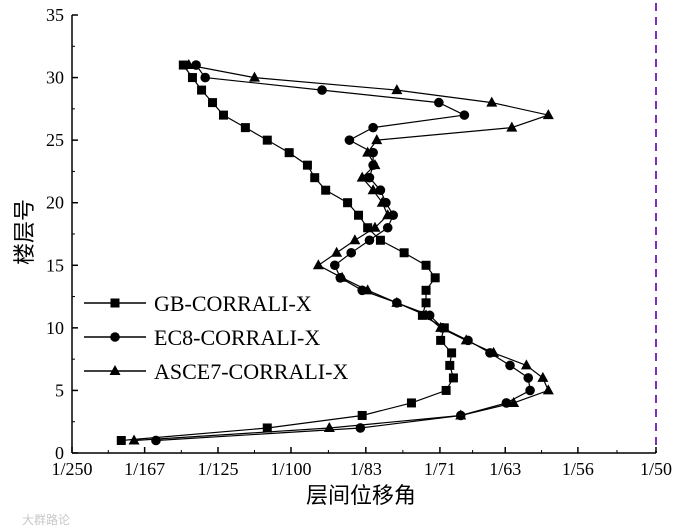 This screenshot has width=686, height=532. I want to click on y-tick-label: 10, so click(55, 328).